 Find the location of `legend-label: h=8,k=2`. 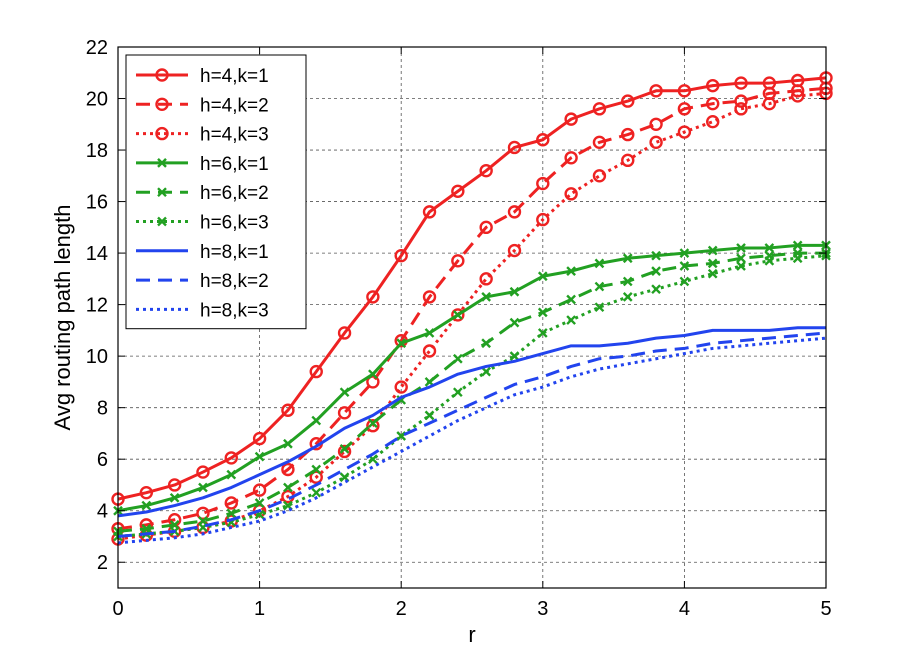

legend-label: h=8,k=2 is located at coordinates (234, 281).